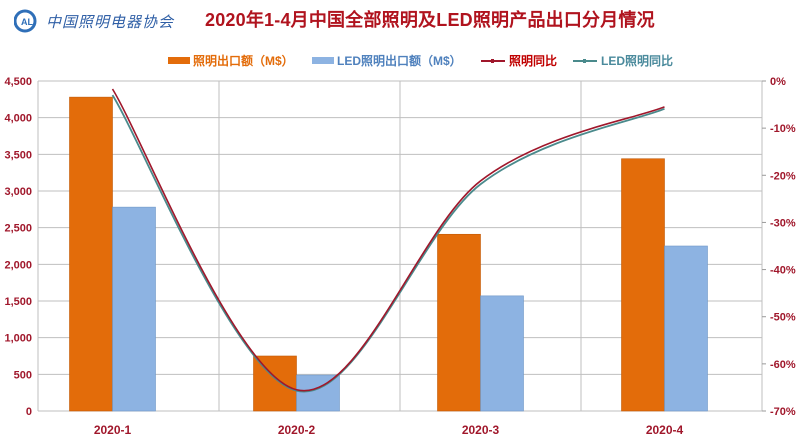  I want to click on cali-logo-icon: ALI, so click(27, 21).